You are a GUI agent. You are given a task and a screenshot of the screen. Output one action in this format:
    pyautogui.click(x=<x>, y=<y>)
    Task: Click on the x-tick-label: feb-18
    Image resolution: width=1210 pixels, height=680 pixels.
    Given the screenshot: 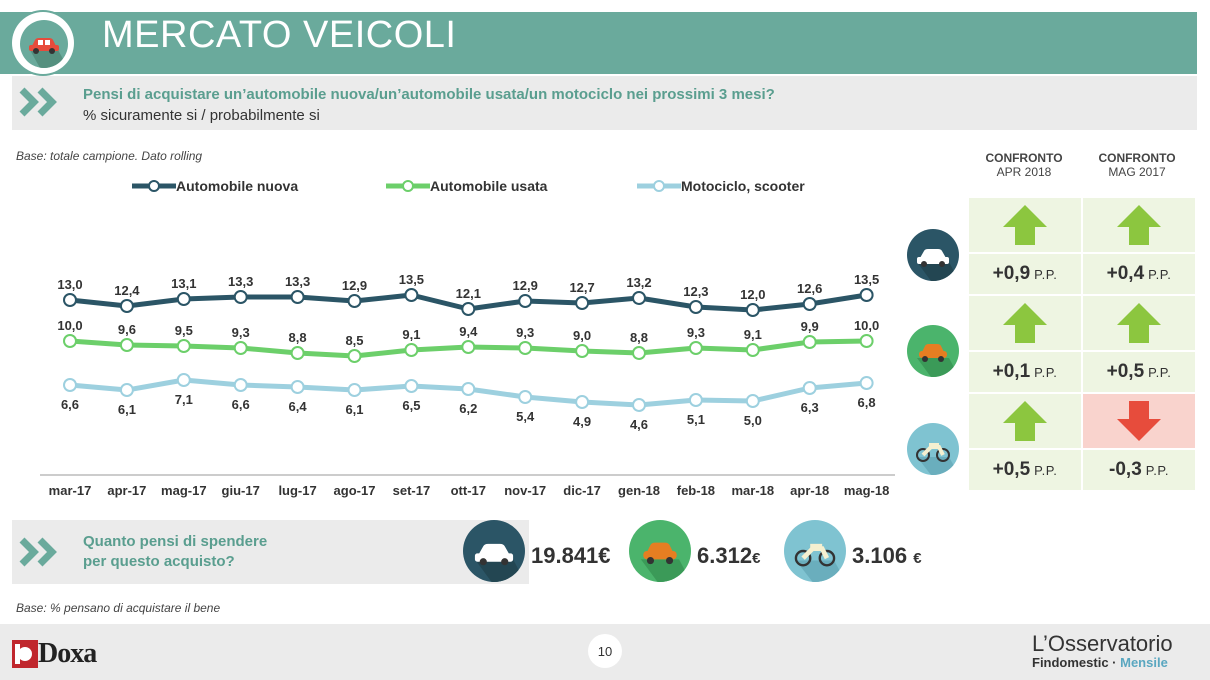 What is the action you would take?
    pyautogui.click(x=696, y=490)
    